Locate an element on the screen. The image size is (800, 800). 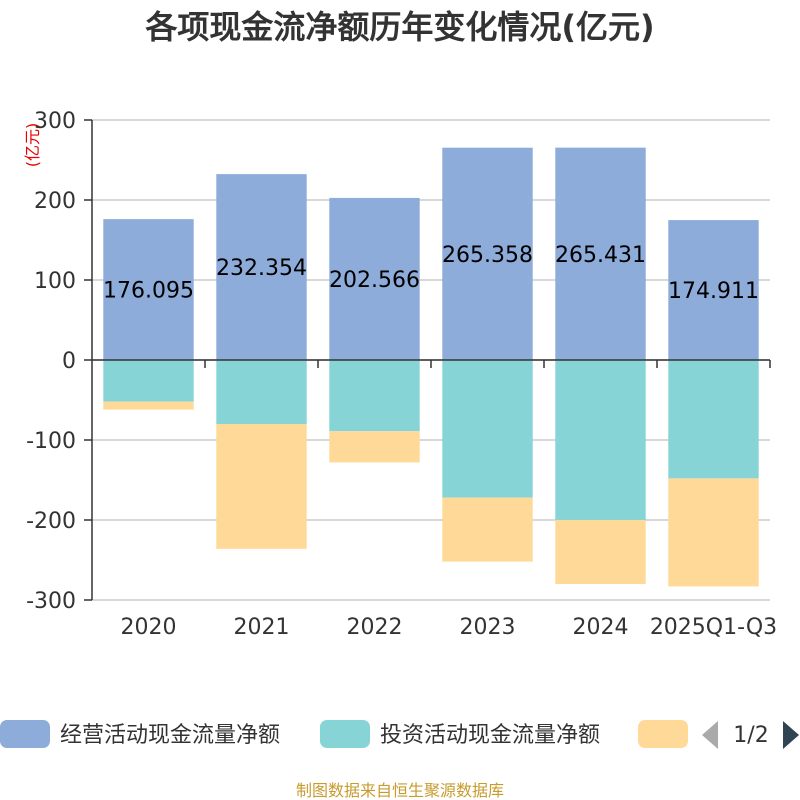
y-axis-unit-label: (亿元) is located at coordinates (32, 145).